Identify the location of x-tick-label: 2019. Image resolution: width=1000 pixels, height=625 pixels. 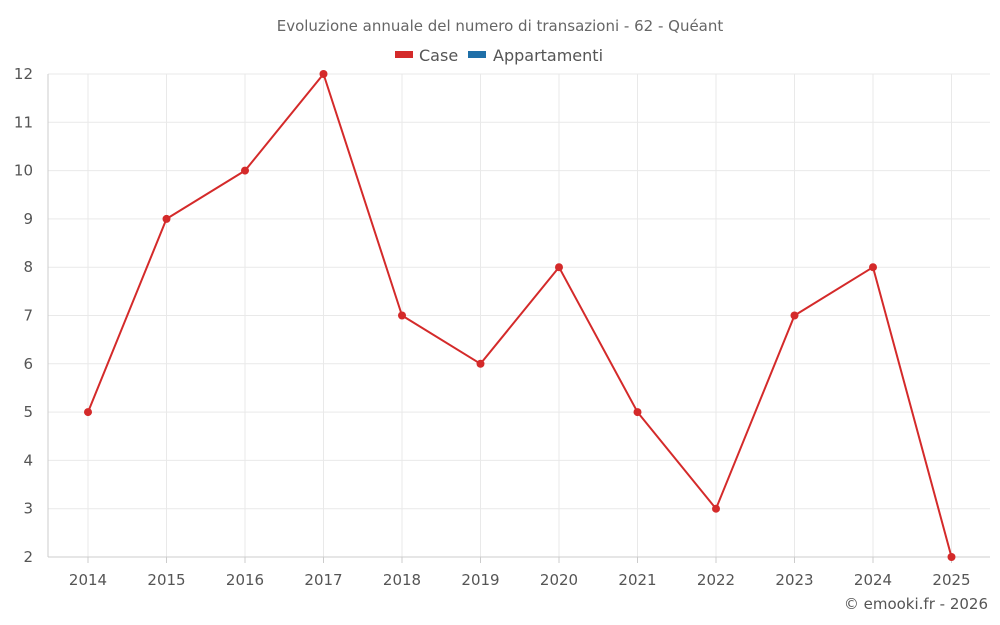
(480, 580).